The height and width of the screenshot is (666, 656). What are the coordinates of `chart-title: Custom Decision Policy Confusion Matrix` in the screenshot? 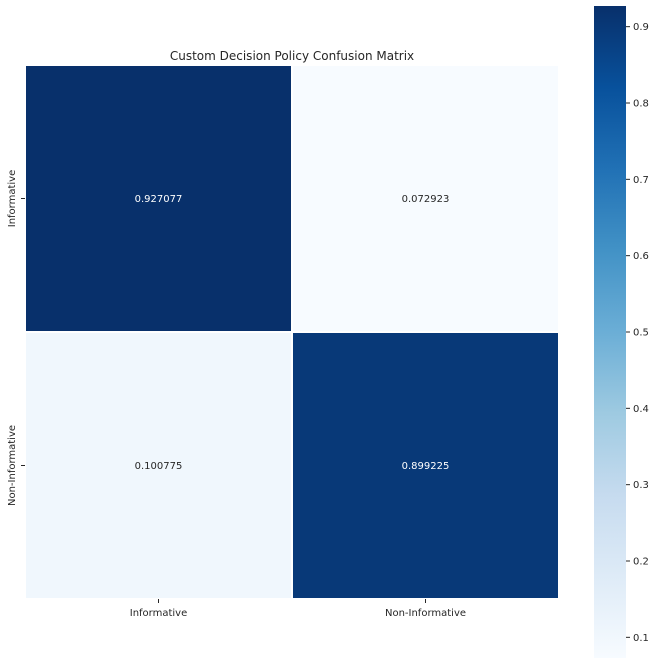 It's located at (292, 56).